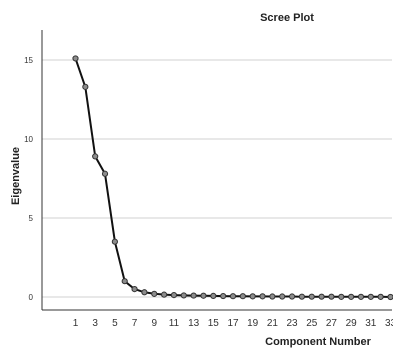 The width and height of the screenshot is (393, 349). Describe the element at coordinates (115, 323) in the screenshot. I see `x-tick-label: 5` at that location.